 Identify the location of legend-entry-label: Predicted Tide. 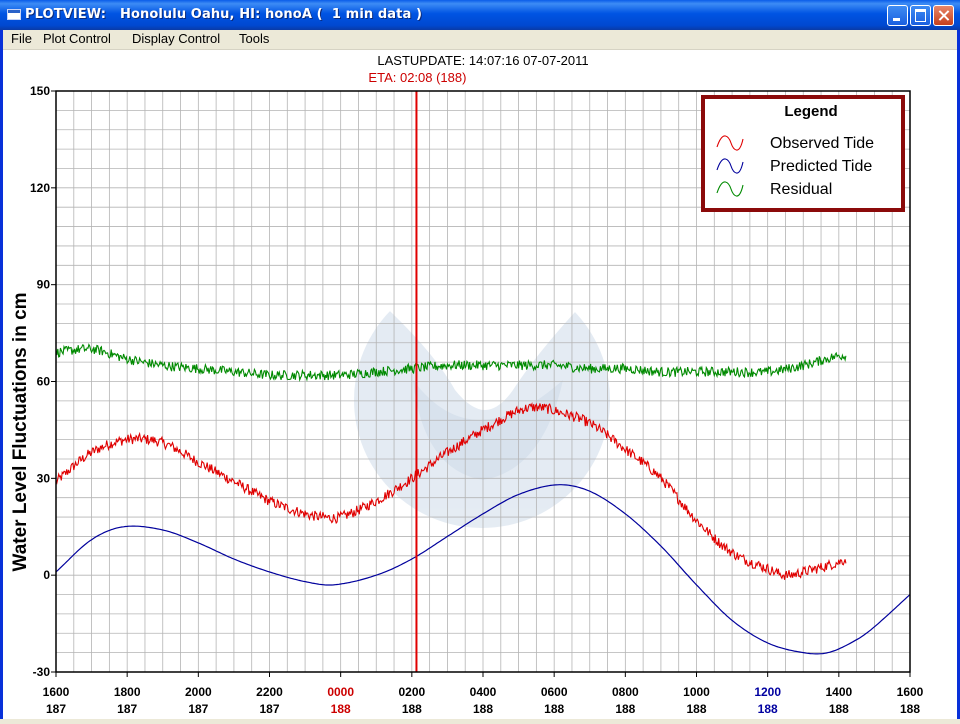
(821, 166).